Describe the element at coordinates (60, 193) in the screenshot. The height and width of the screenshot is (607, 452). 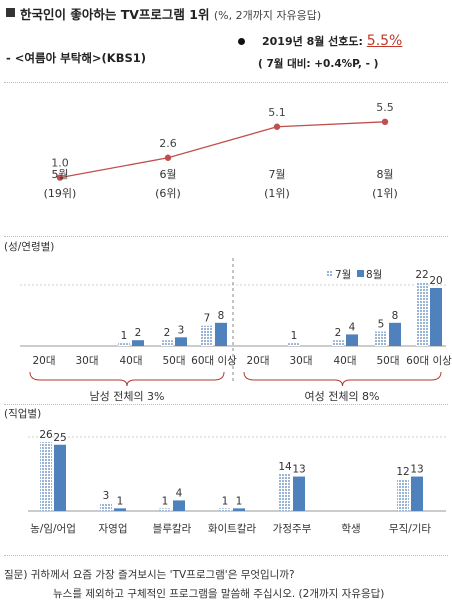
I see `rank-label: (19위)` at that location.